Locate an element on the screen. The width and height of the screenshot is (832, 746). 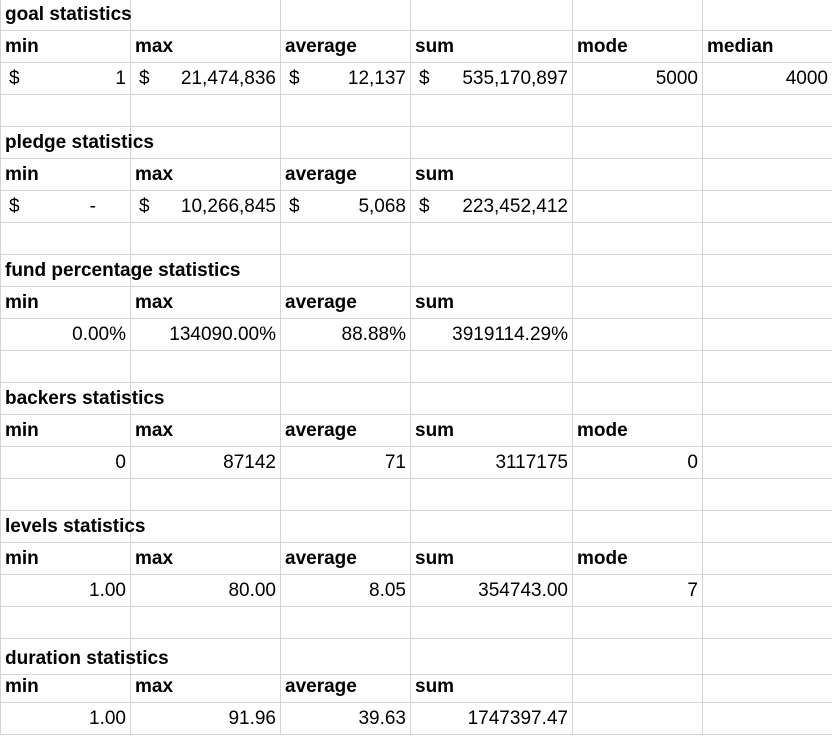
goal-mode-cell: 5000 is located at coordinates (638, 79).